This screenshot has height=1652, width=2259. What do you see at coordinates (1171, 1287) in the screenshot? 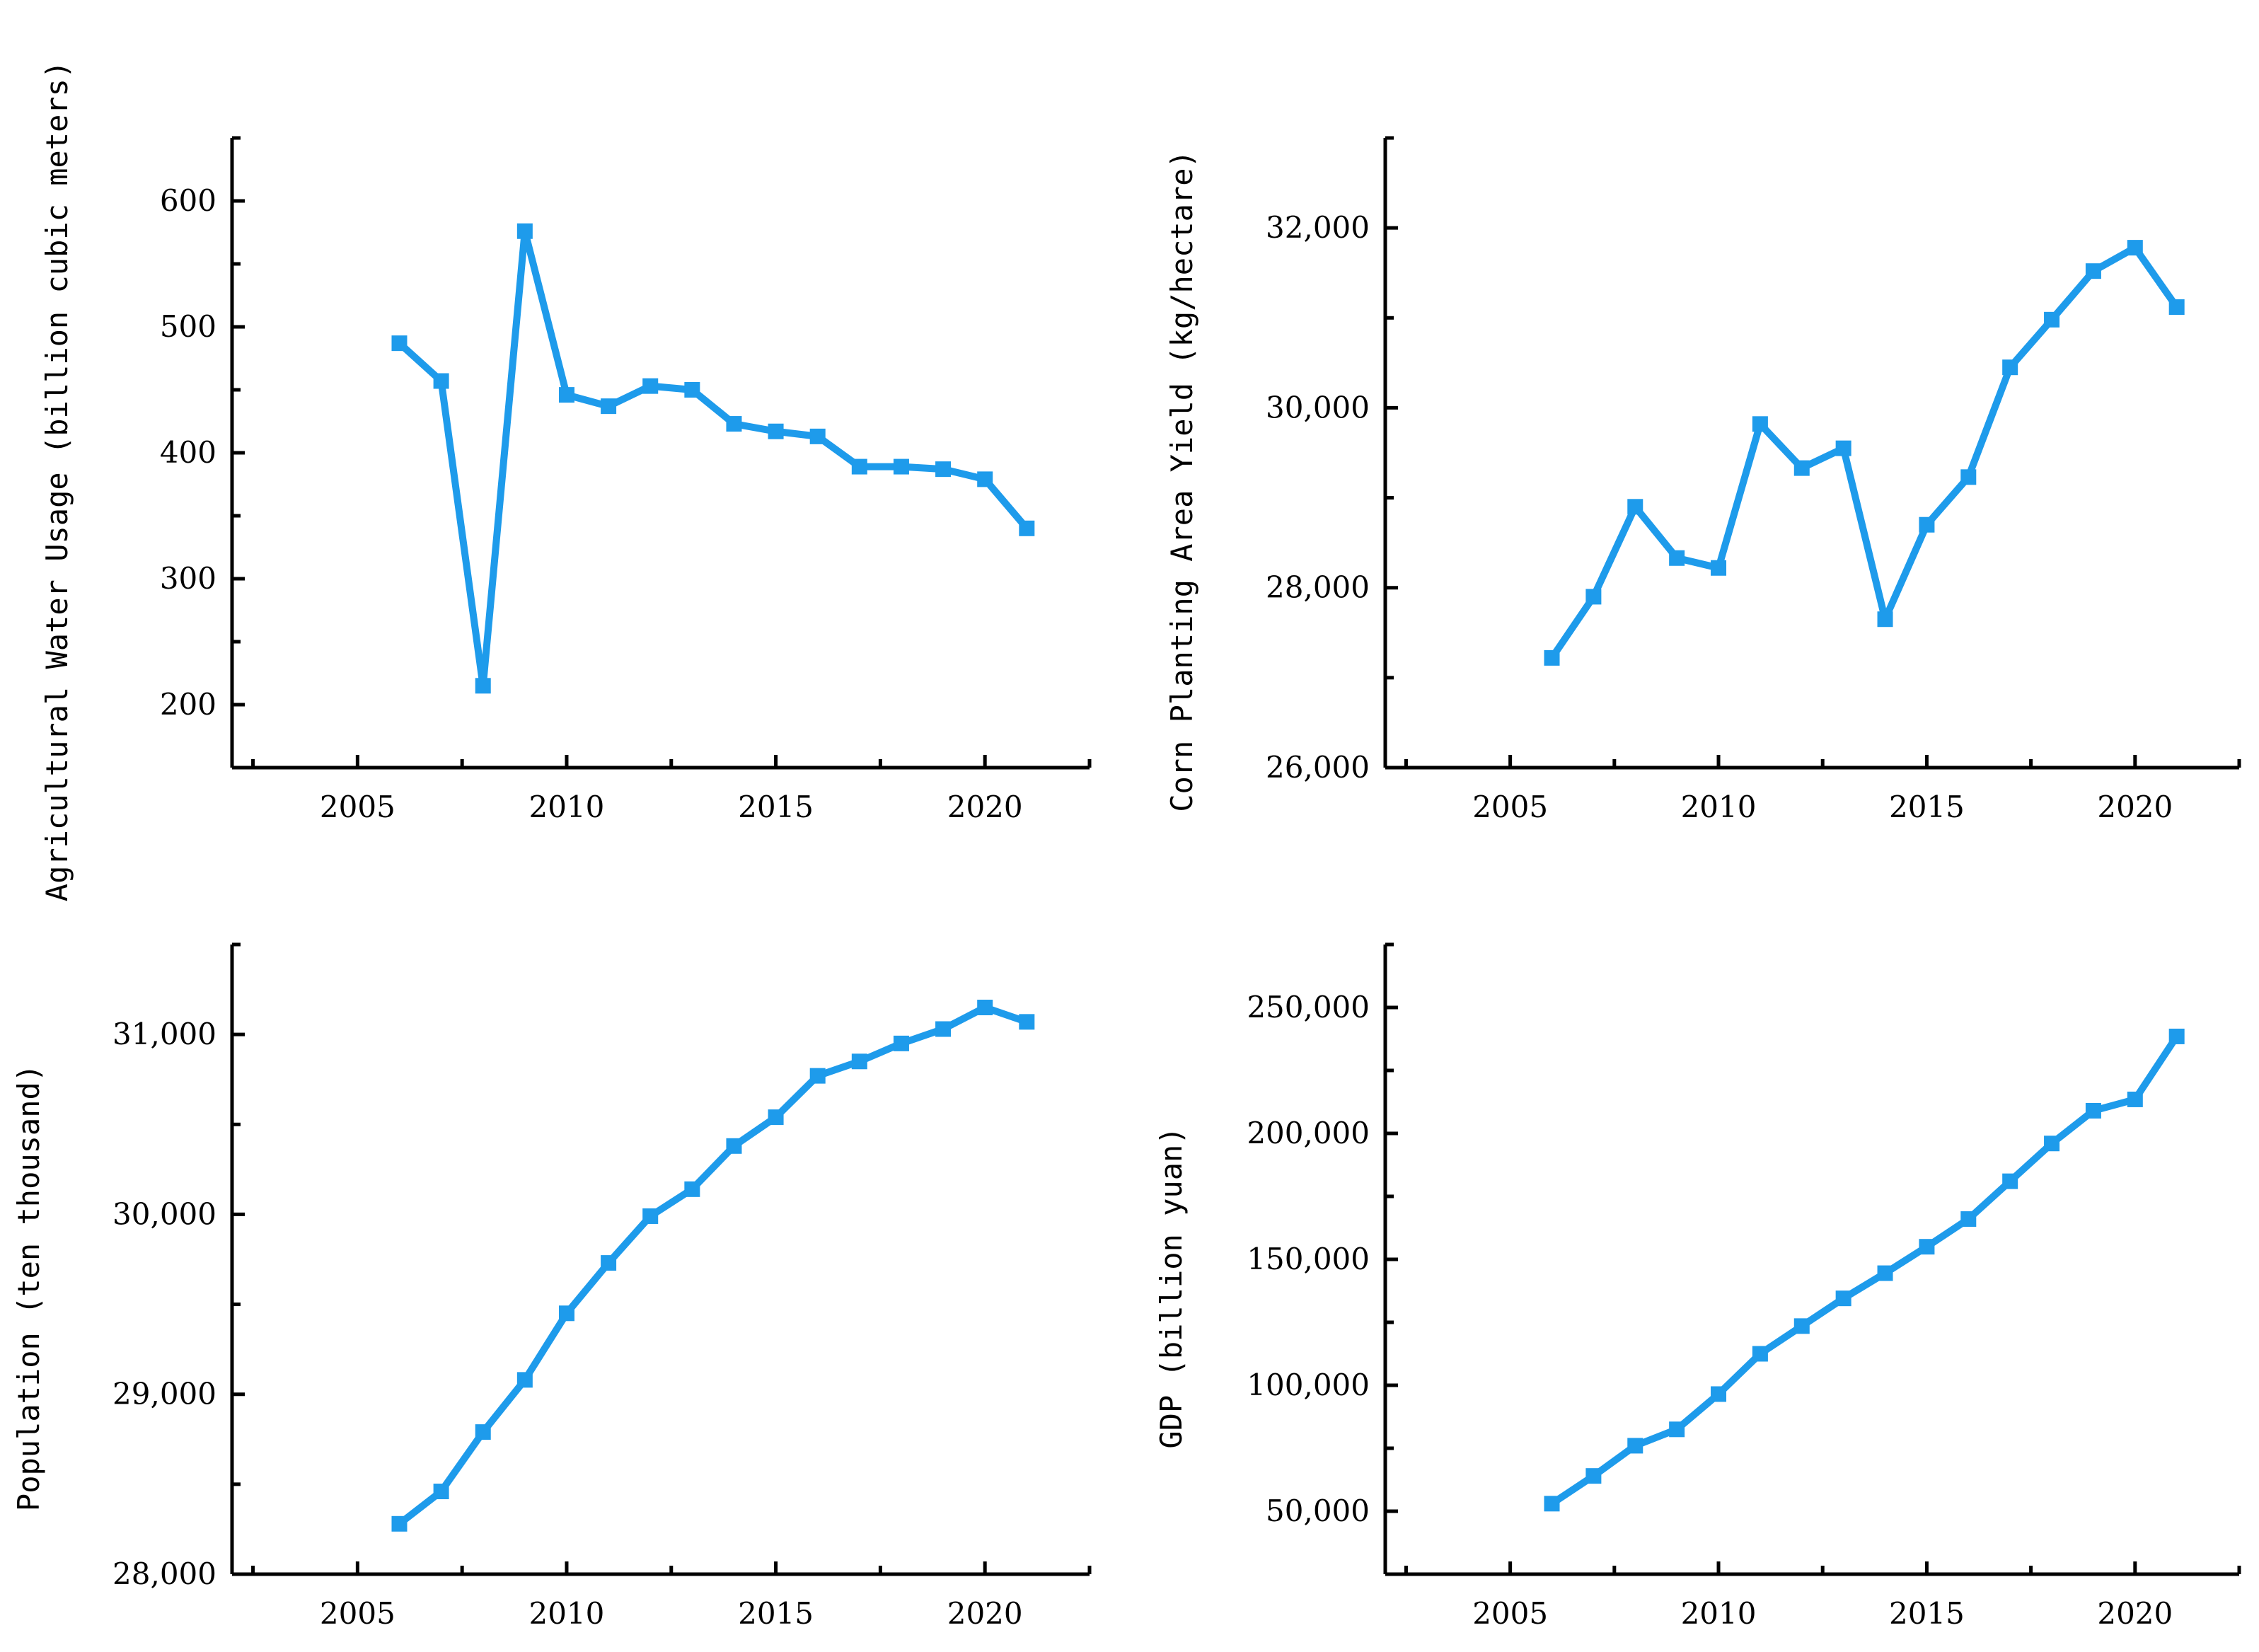
I see `y-axis-label: GDP (billion yuan)` at bounding box center [1171, 1287].